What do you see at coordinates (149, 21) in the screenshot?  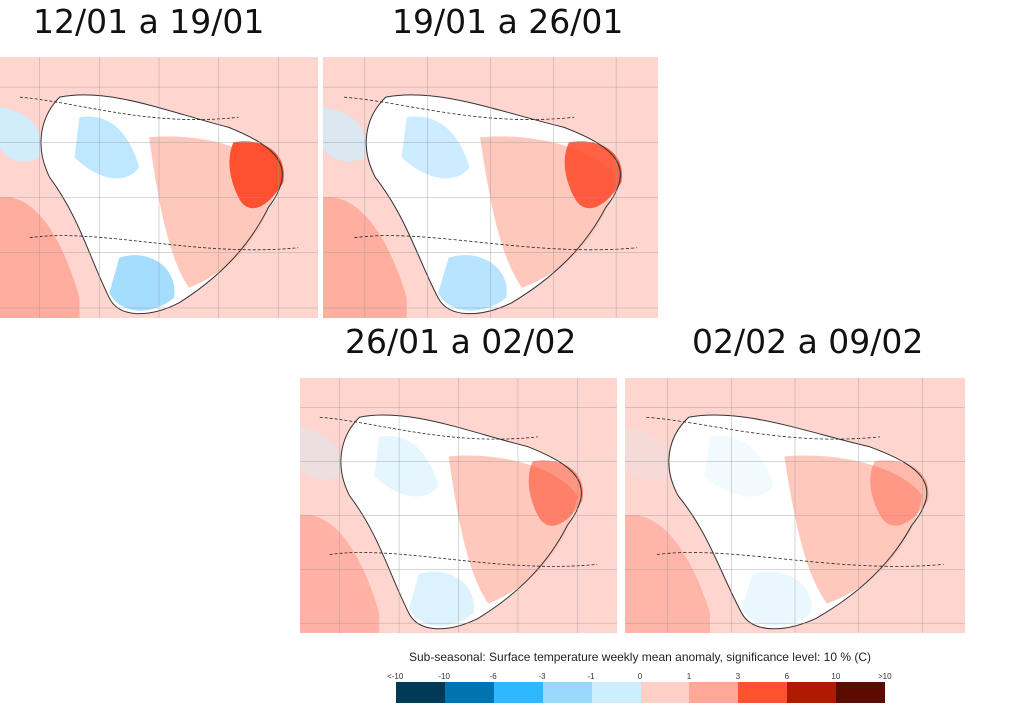 I see `panel-title-1: 12/01 a 19/01` at bounding box center [149, 21].